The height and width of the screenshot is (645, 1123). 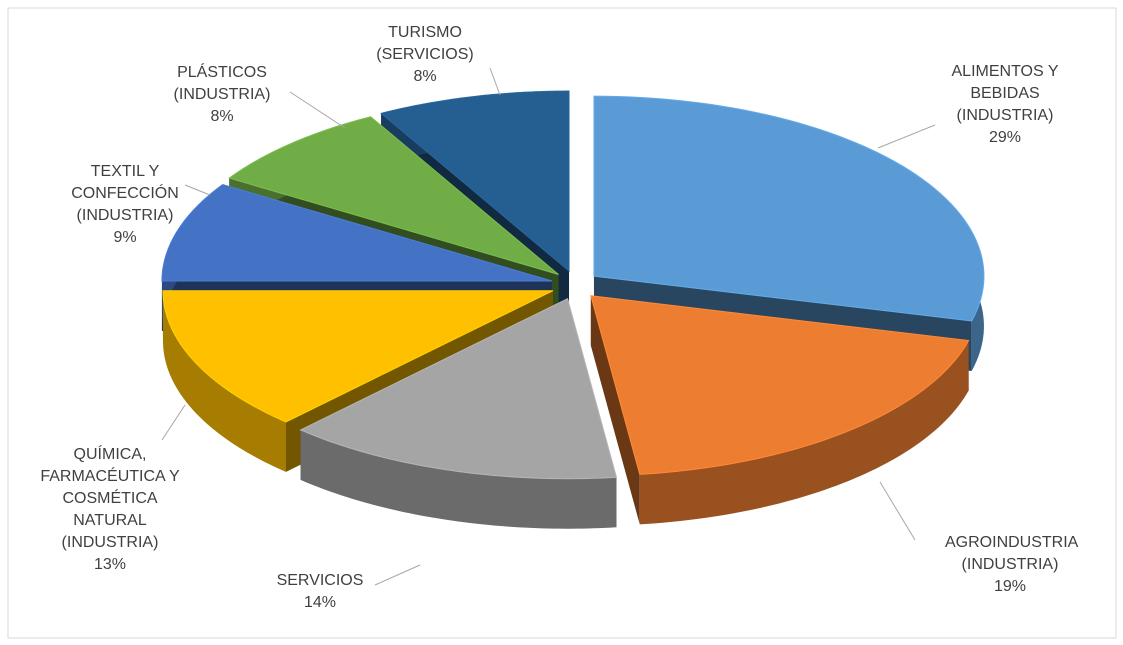 I want to click on category-label: TURISMO (SERVICIOS), so click(x=425, y=43).